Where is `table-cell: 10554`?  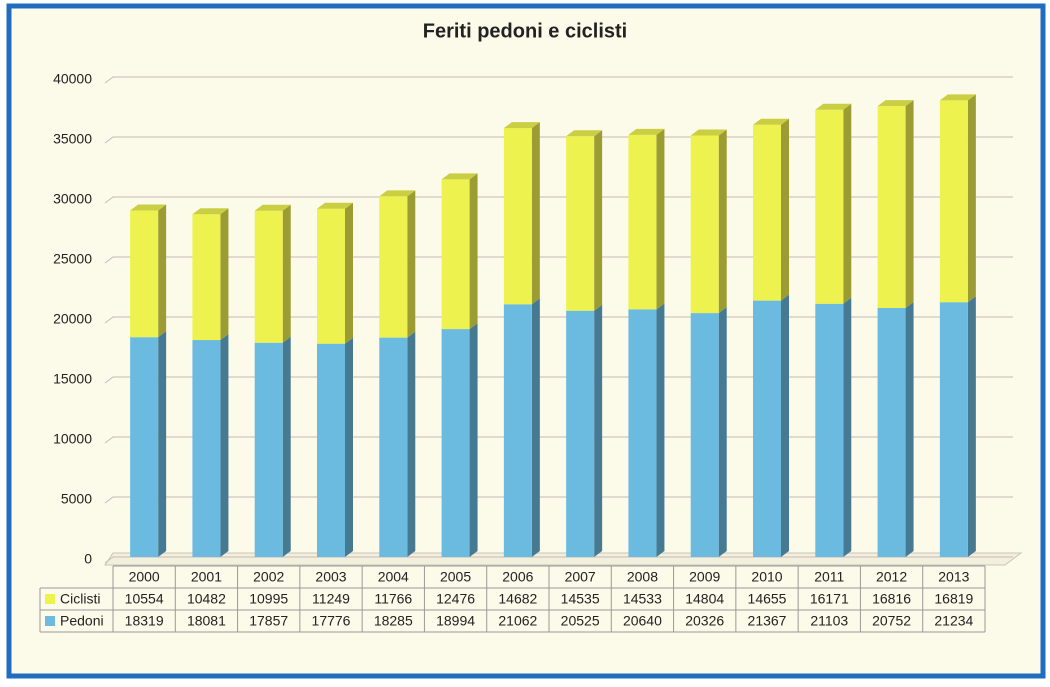 table-cell: 10554 is located at coordinates (144, 599).